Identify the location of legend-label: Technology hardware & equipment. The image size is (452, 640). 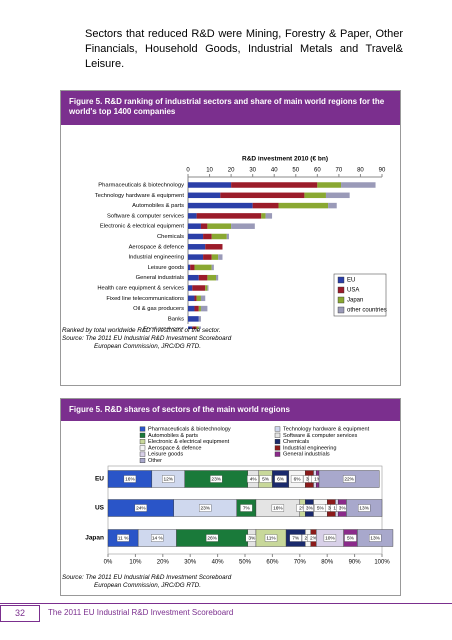
(326, 429).